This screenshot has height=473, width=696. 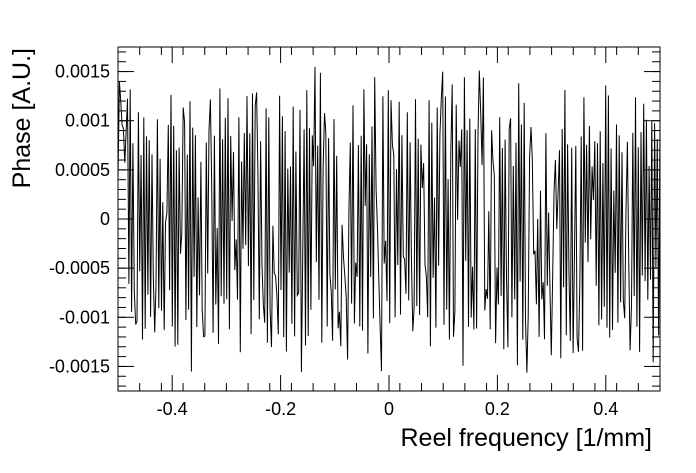 What do you see at coordinates (82, 170) in the screenshot?
I see `y-tick-label: 0.0005` at bounding box center [82, 170].